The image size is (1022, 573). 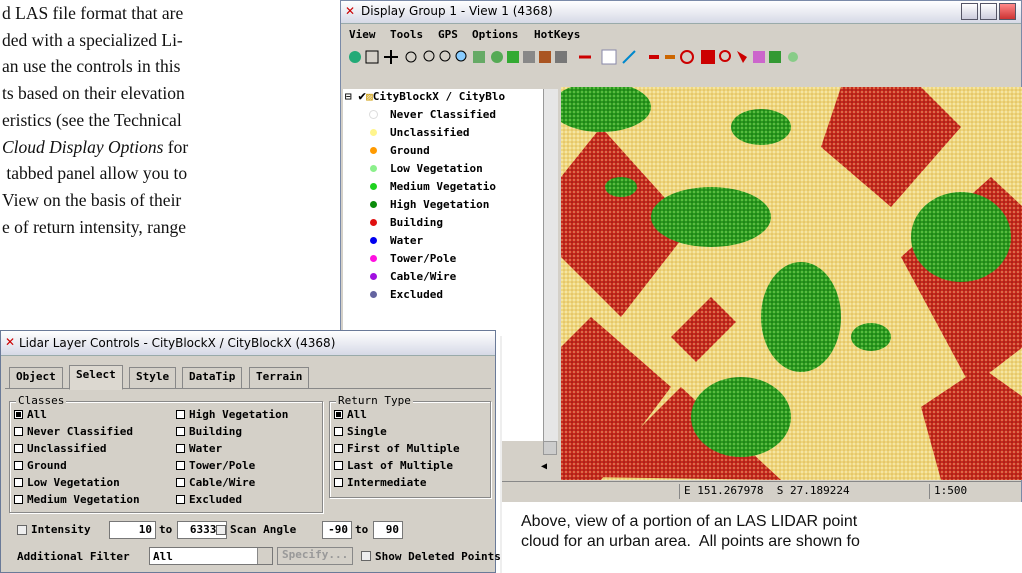 I want to click on checkbox-option: Medium Vegetation, so click(x=77, y=499).